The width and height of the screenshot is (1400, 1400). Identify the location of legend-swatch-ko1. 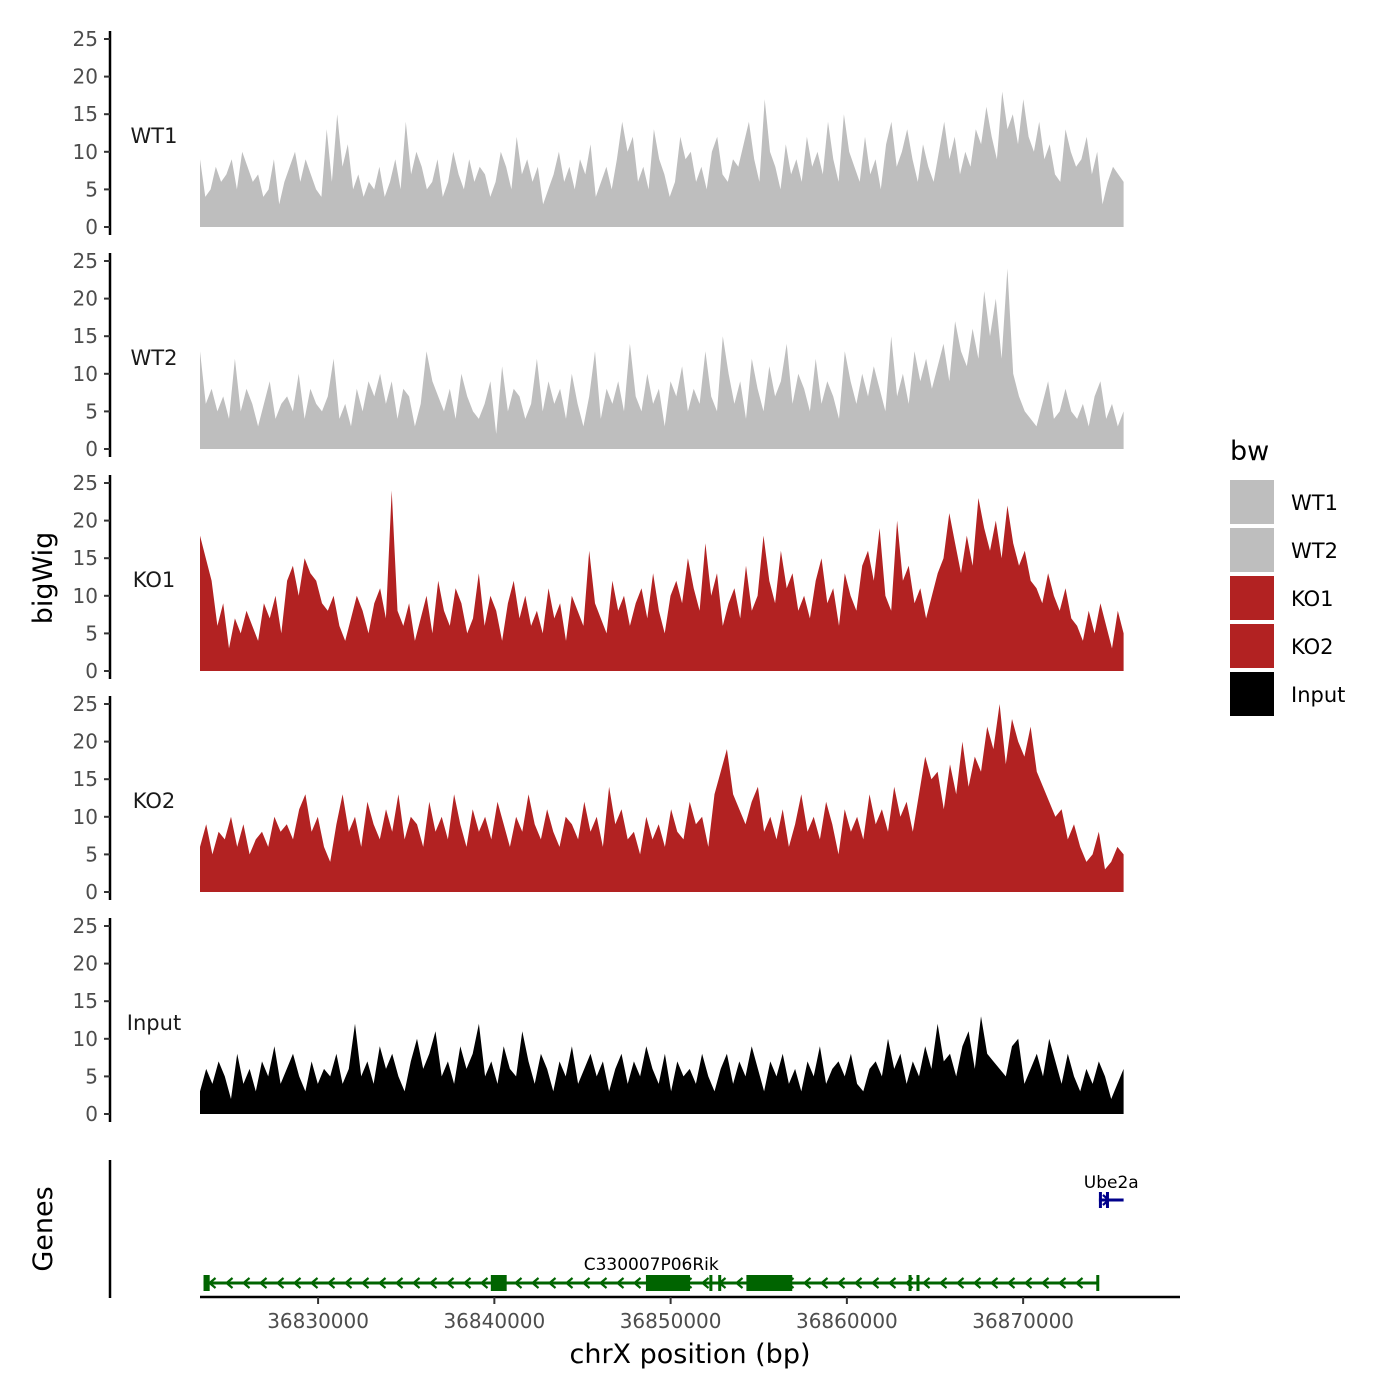
(1252, 598).